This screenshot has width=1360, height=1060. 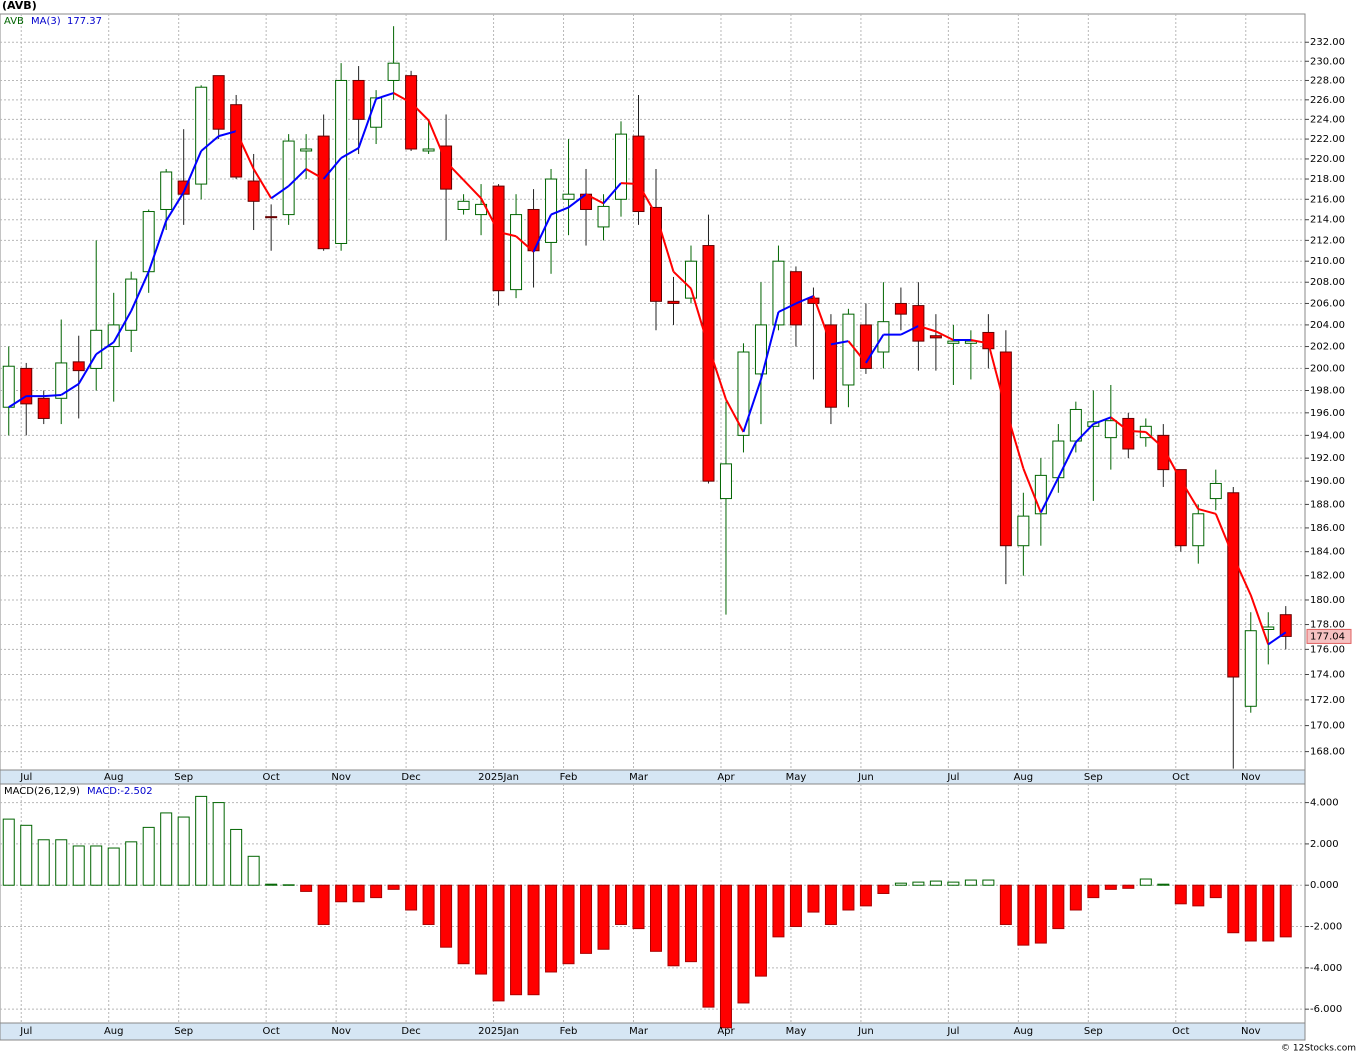 What do you see at coordinates (46, 21) in the screenshot?
I see `legend-ma: MA(3)` at bounding box center [46, 21].